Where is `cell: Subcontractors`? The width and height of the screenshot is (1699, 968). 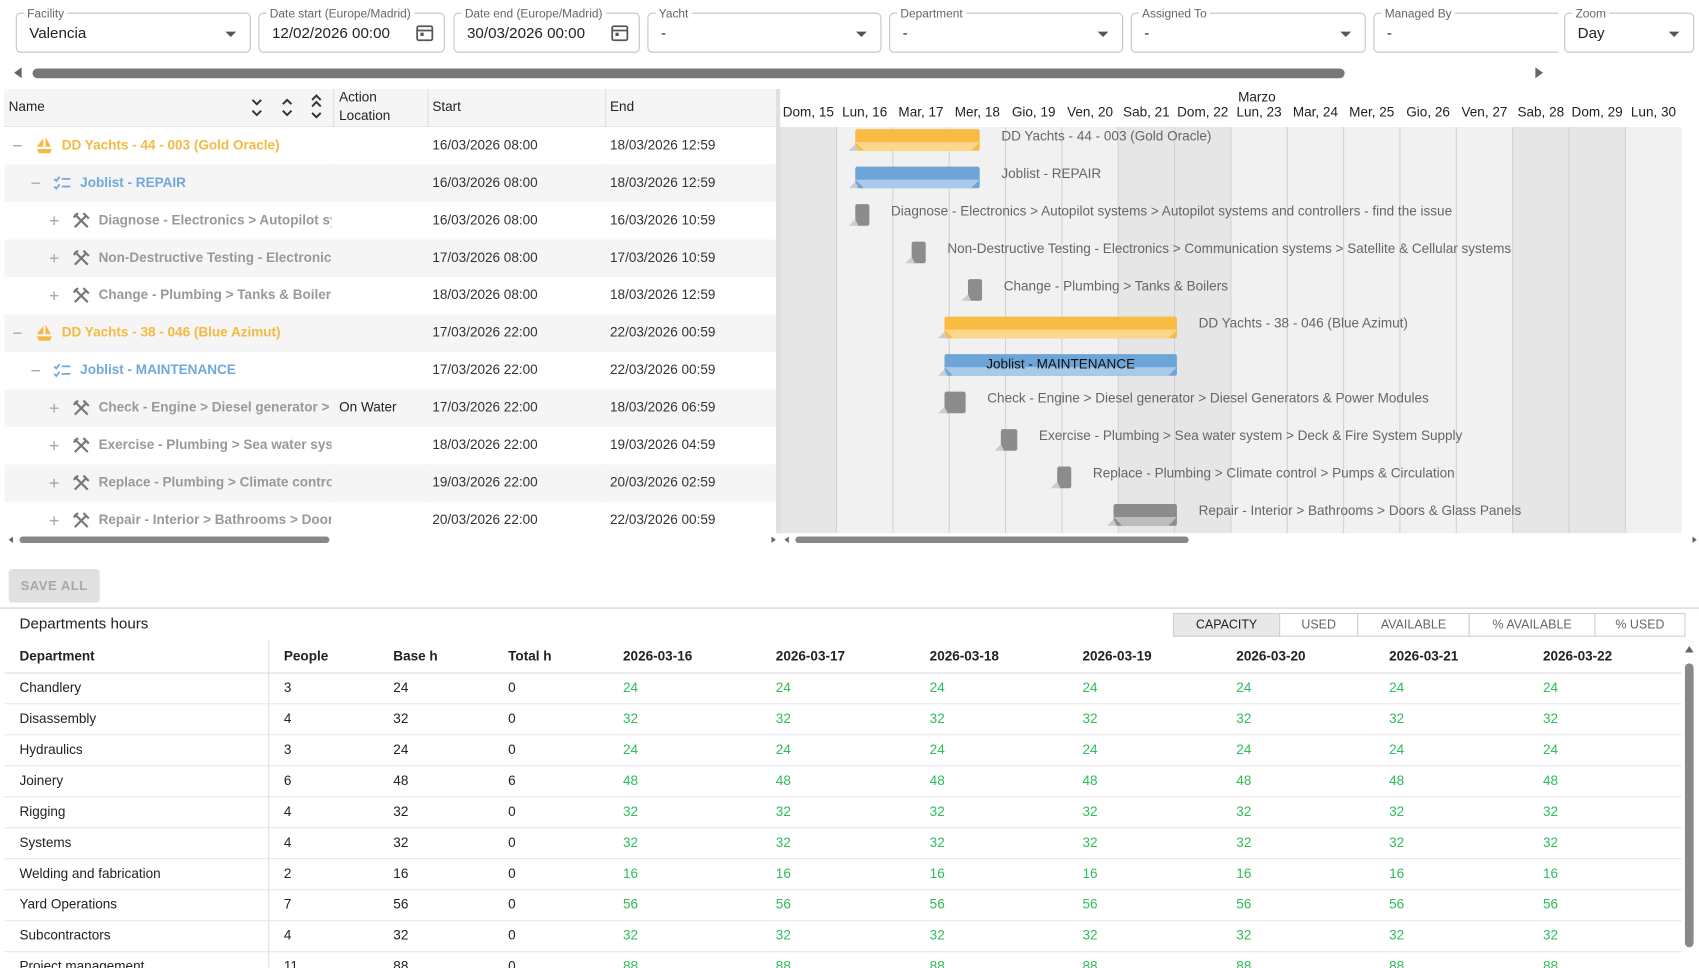
cell: Subcontractors is located at coordinates (65, 935).